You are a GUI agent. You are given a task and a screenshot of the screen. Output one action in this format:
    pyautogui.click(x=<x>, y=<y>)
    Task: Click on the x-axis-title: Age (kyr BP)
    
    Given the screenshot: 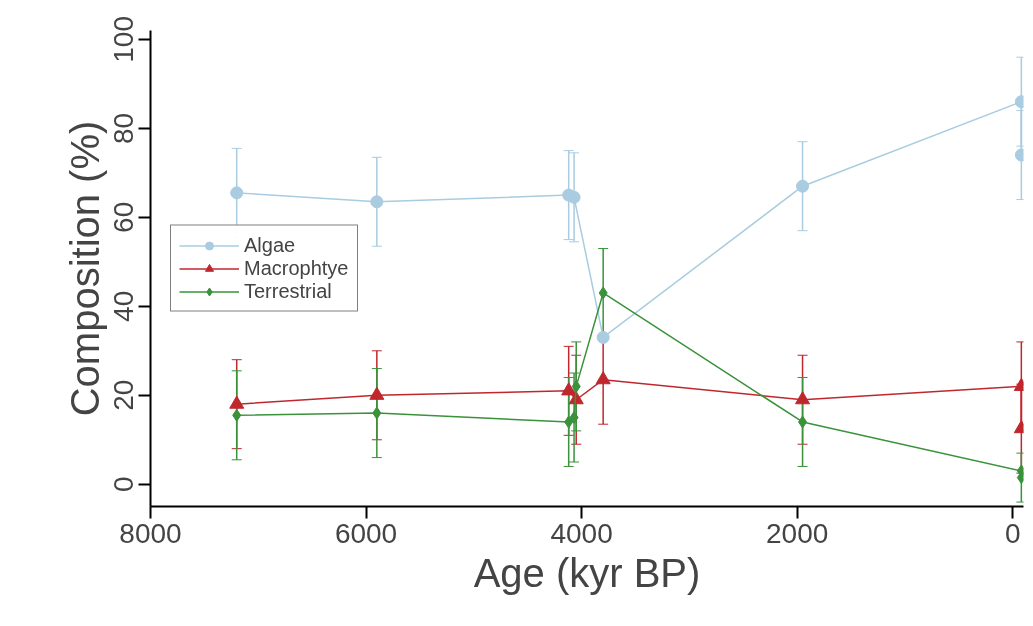 What is the action you would take?
    pyautogui.click(x=587, y=572)
    